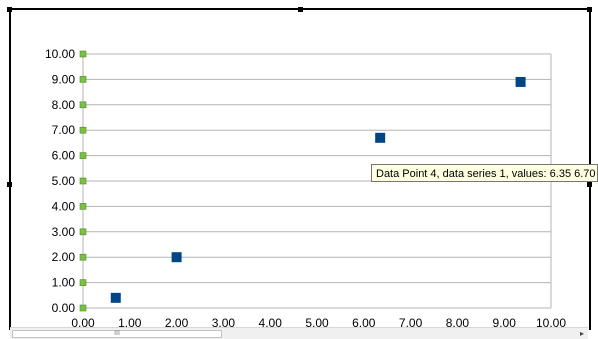 This screenshot has height=339, width=598. I want to click on y-tick-label: 9.00, so click(64, 79).